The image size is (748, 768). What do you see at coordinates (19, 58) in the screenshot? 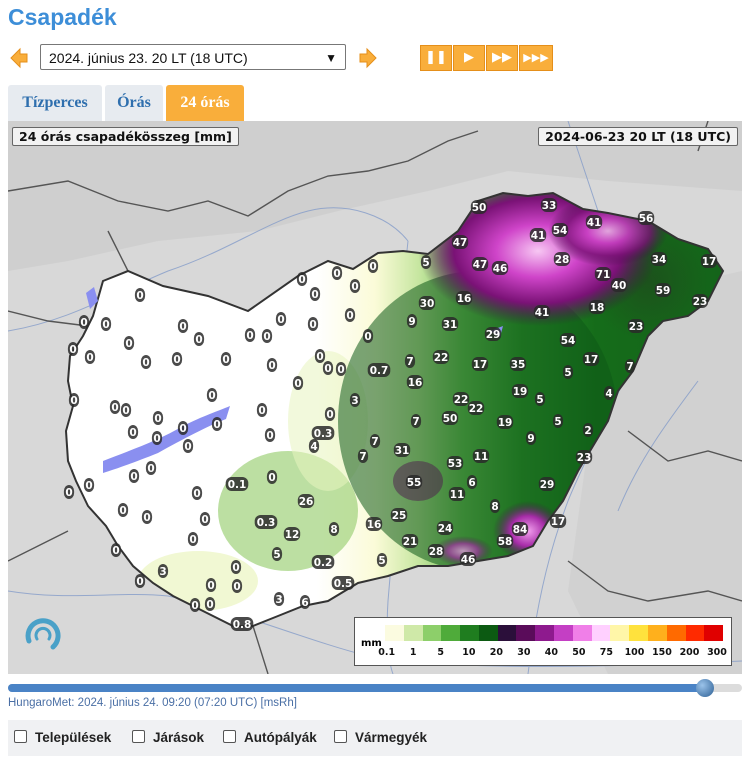
I see `previous-arrow-icon` at bounding box center [19, 58].